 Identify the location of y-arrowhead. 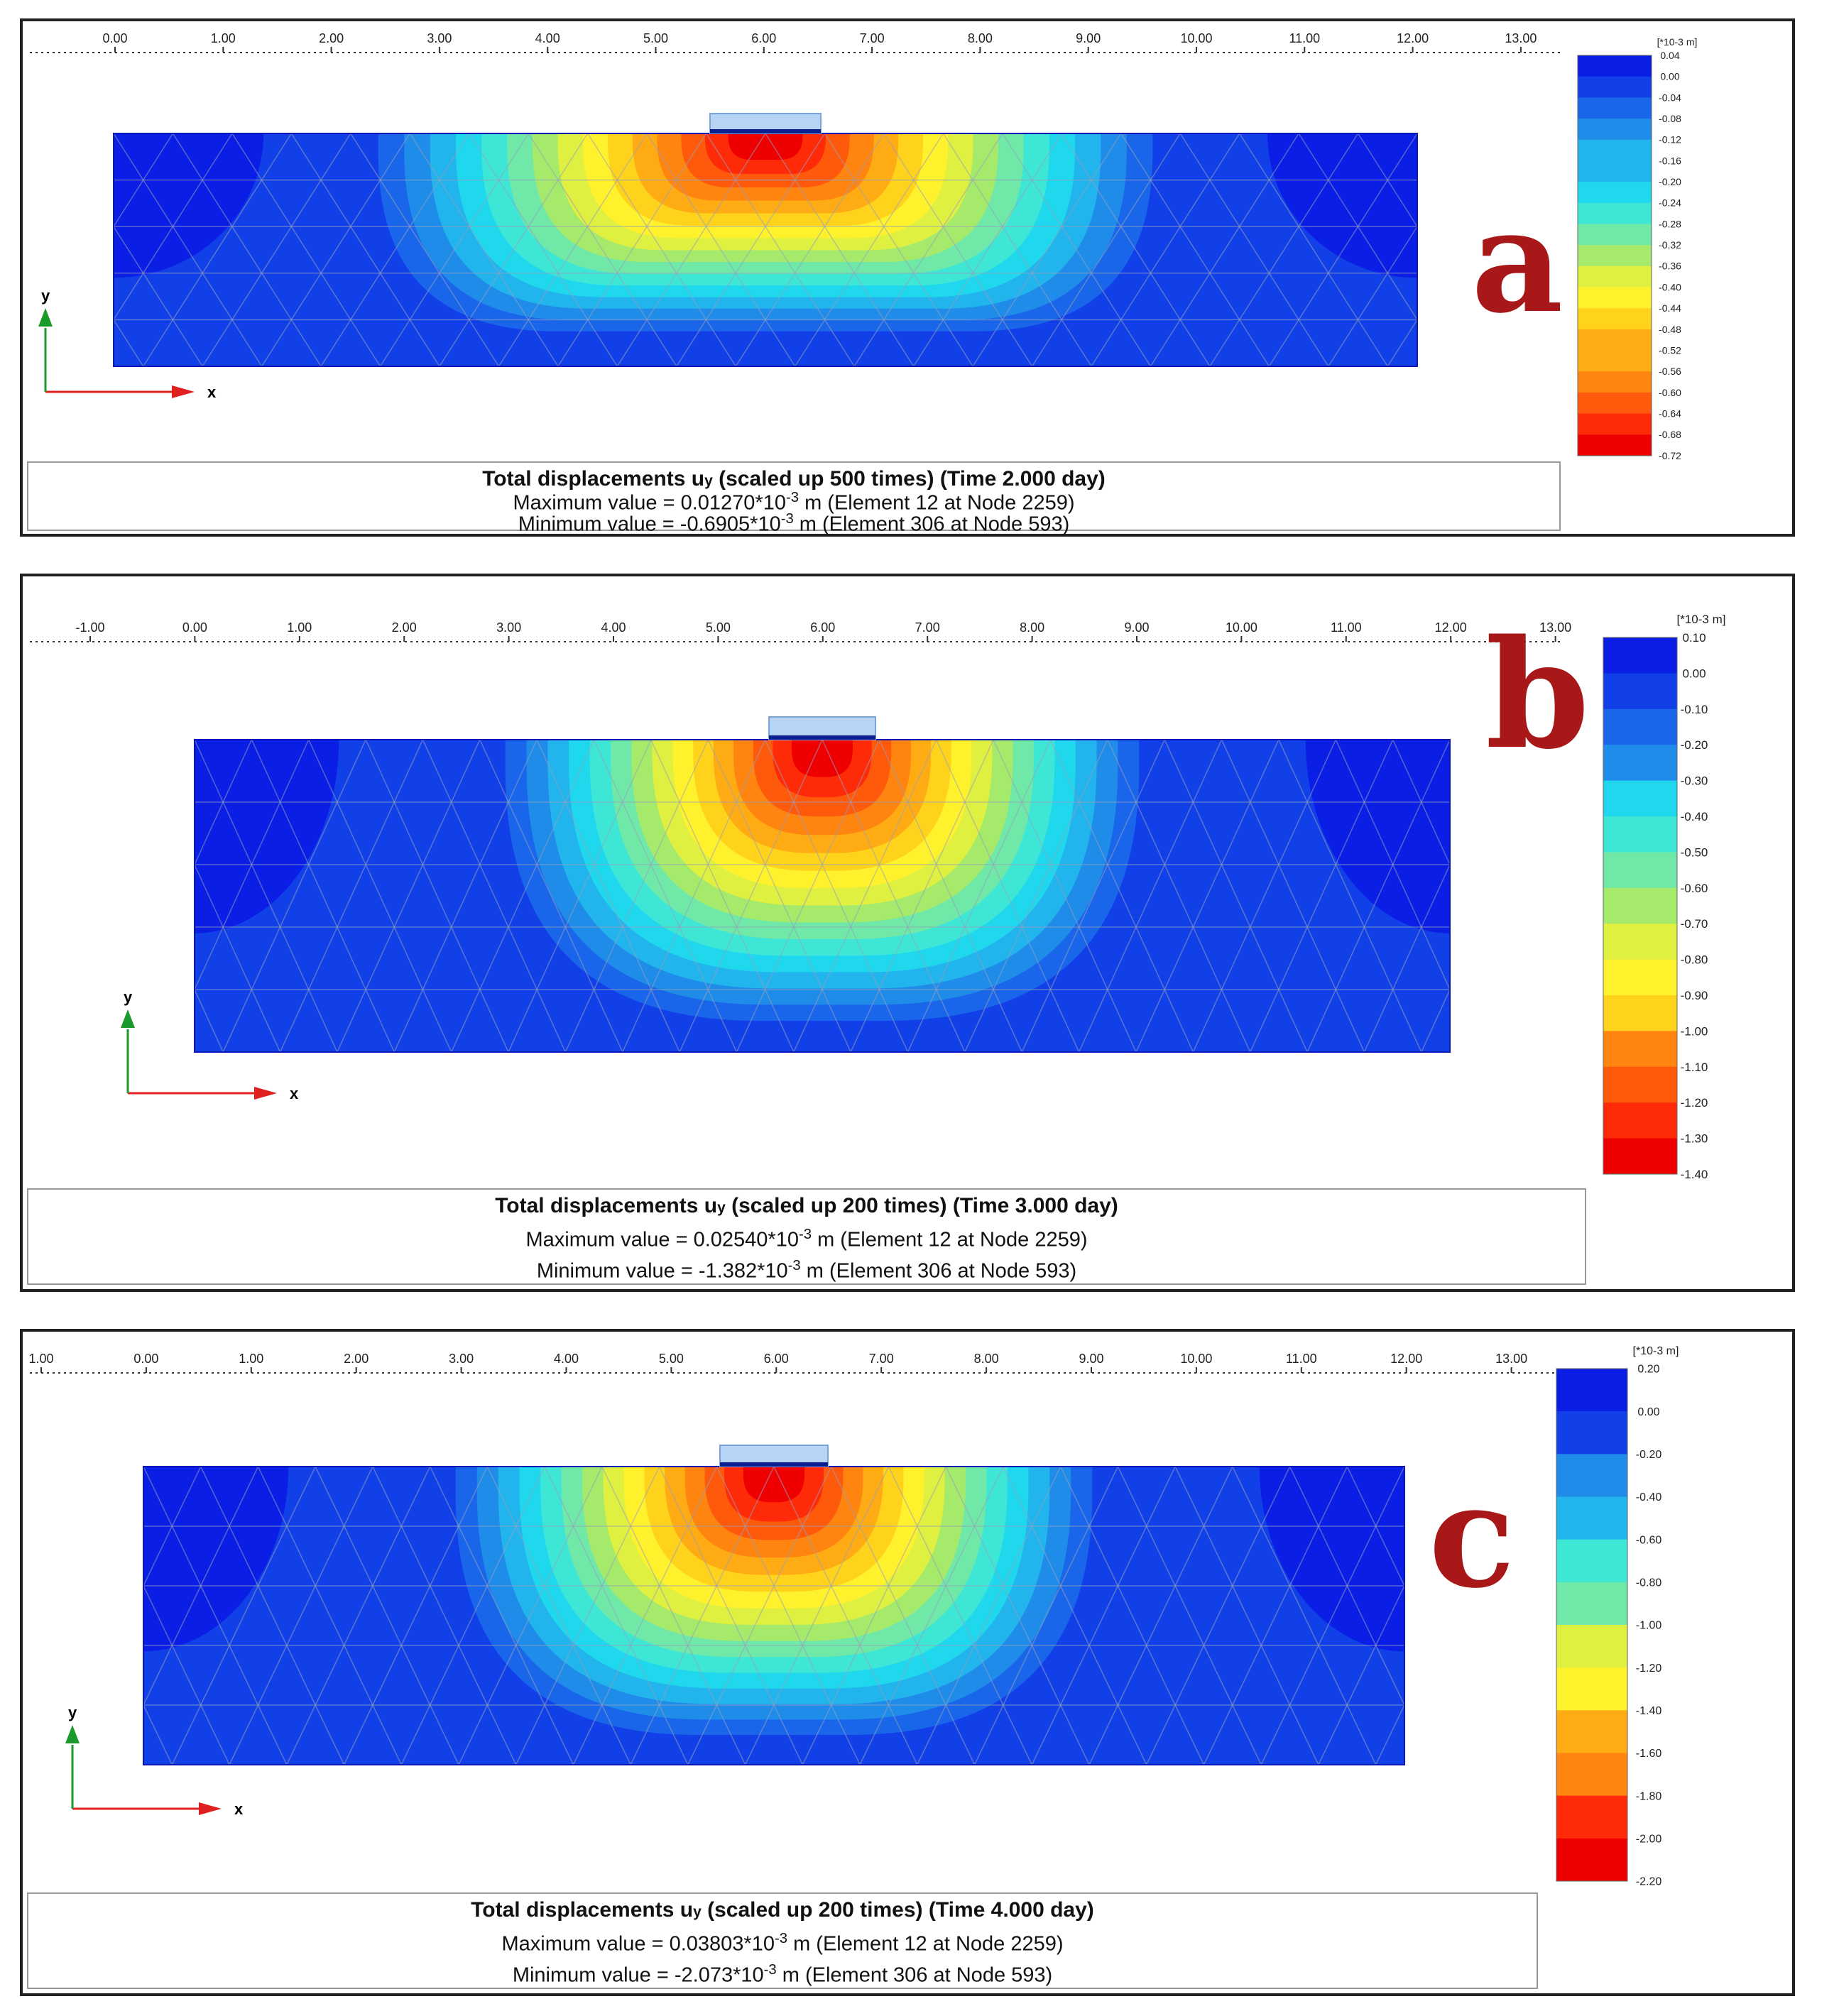
(128, 1019).